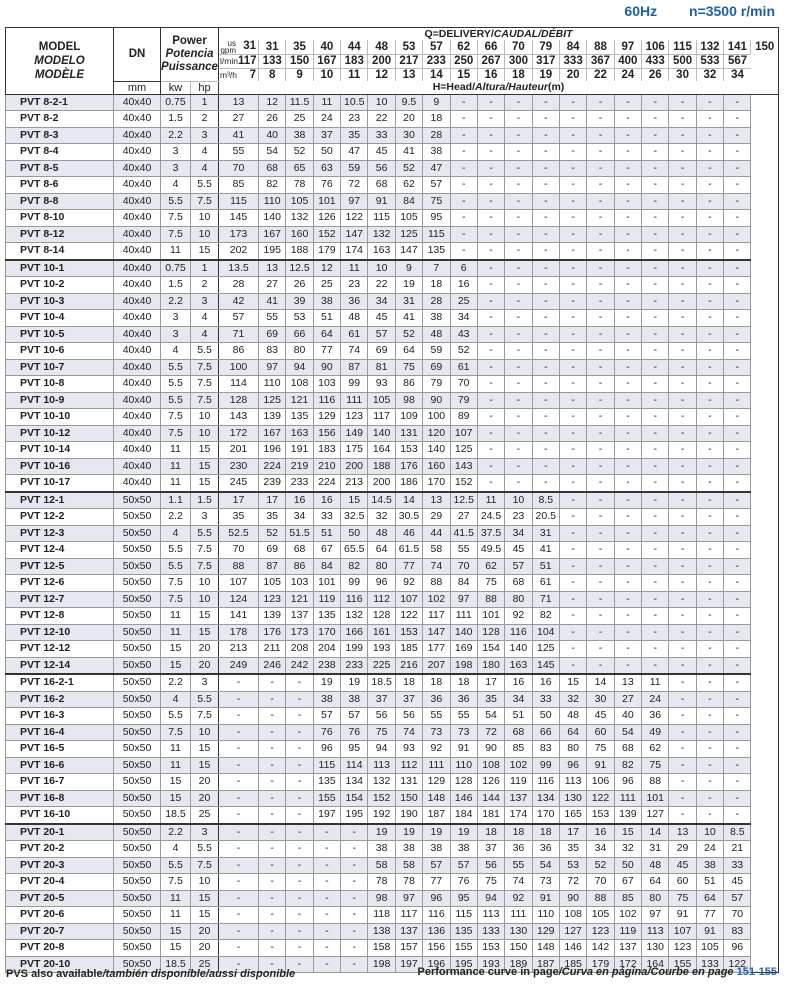 This screenshot has width=785, height=988. Describe the element at coordinates (59, 152) in the screenshot. I see `model-cell: PVT 8-4` at that location.